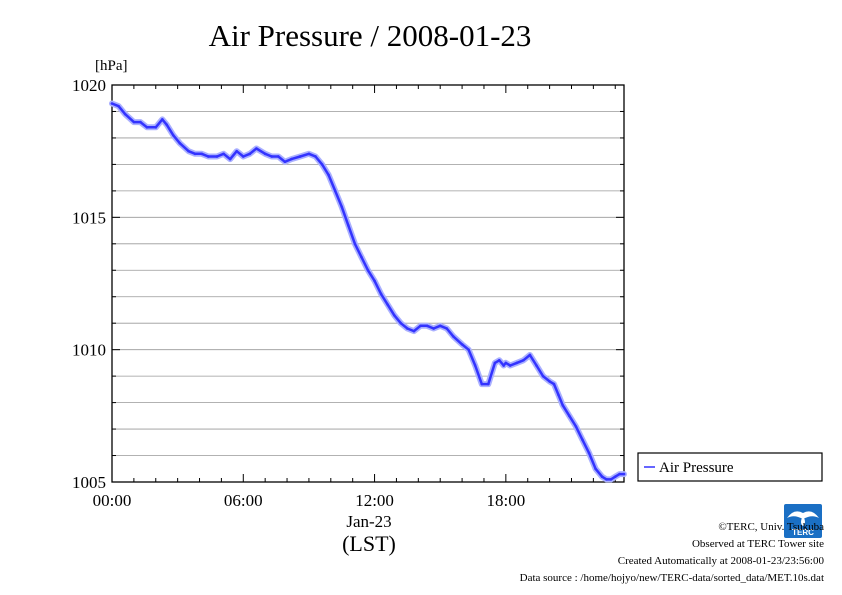  Describe the element at coordinates (368, 521) in the screenshot. I see `x-axis-date-label: Jan-23` at that location.